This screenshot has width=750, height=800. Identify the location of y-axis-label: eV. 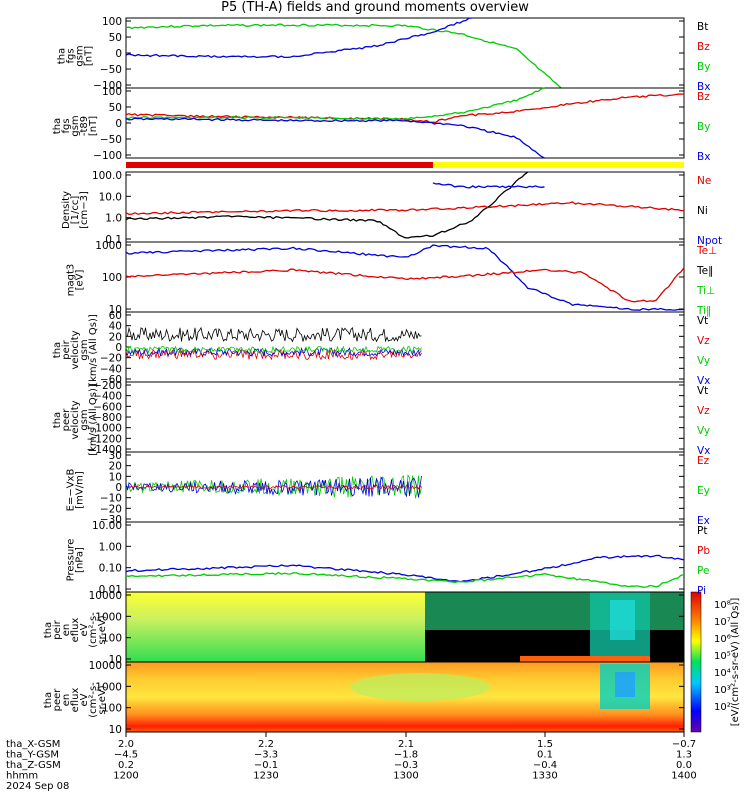
(84, 699).